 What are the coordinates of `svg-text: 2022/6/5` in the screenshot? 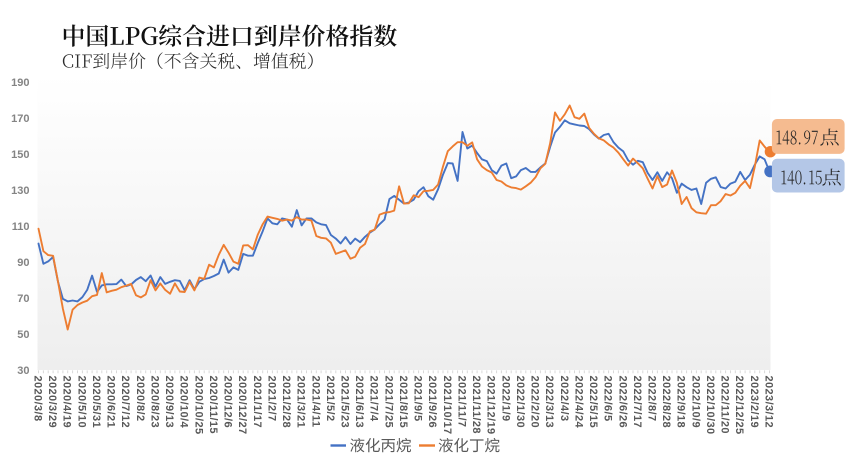 It's located at (608, 399).